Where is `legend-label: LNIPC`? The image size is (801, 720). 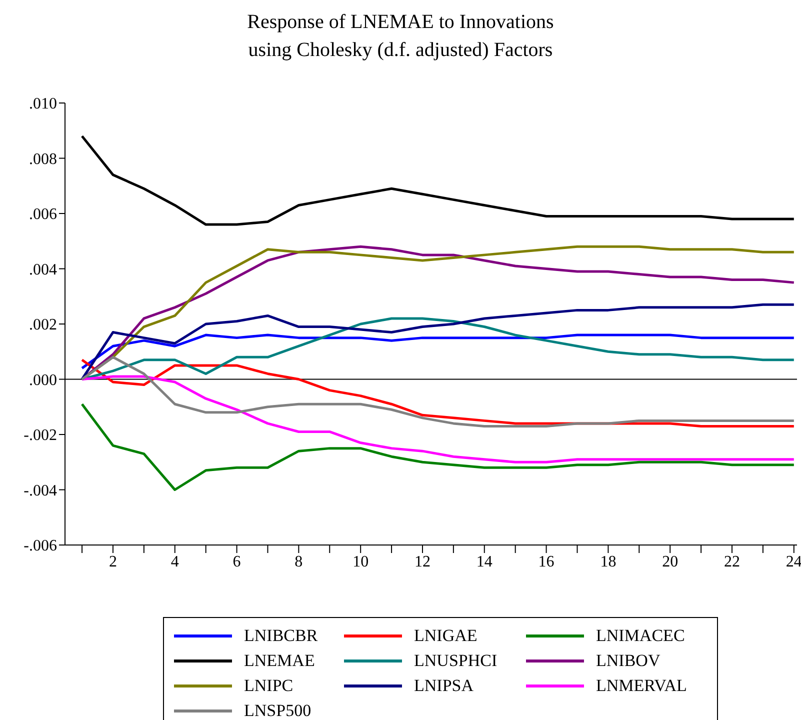
legend-label: LNIPC is located at coordinates (269, 686).